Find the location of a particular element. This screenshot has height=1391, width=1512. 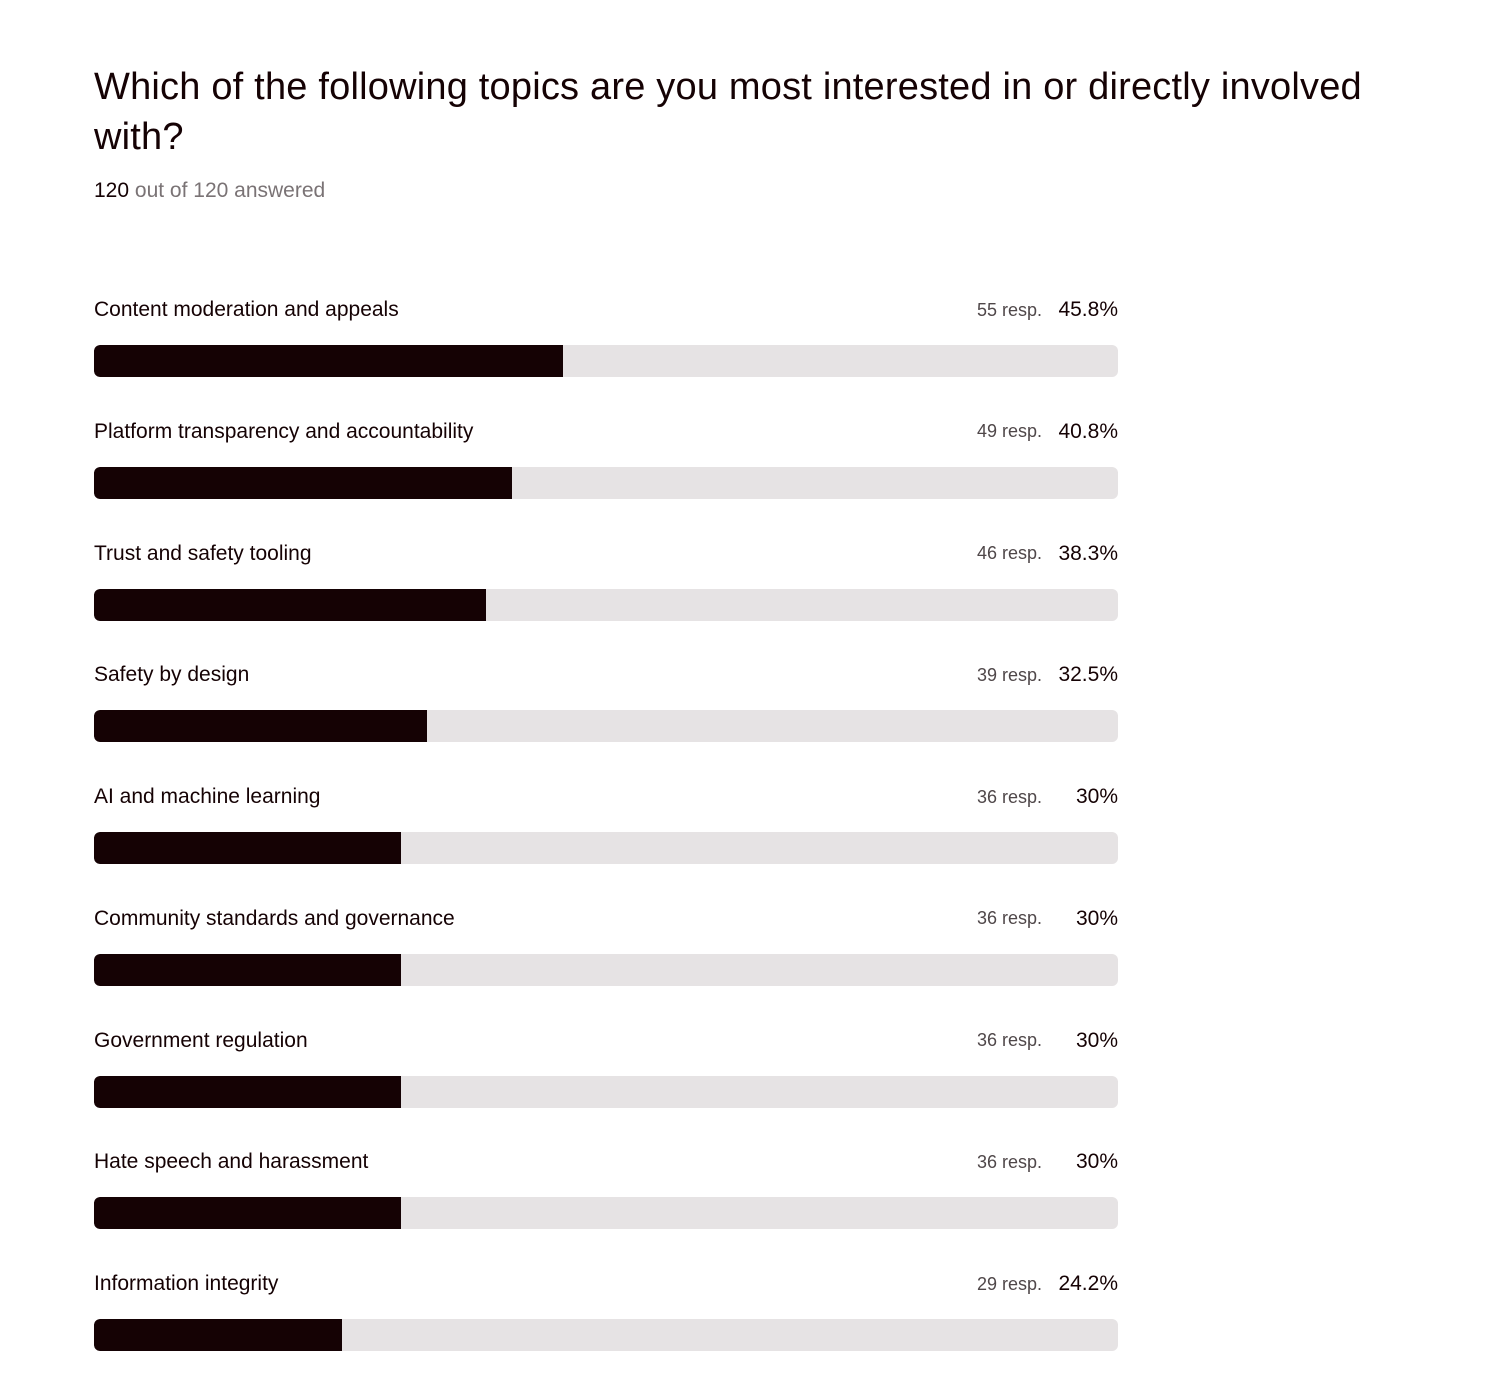

result-label: Trust and safety tooling is located at coordinates (203, 553).